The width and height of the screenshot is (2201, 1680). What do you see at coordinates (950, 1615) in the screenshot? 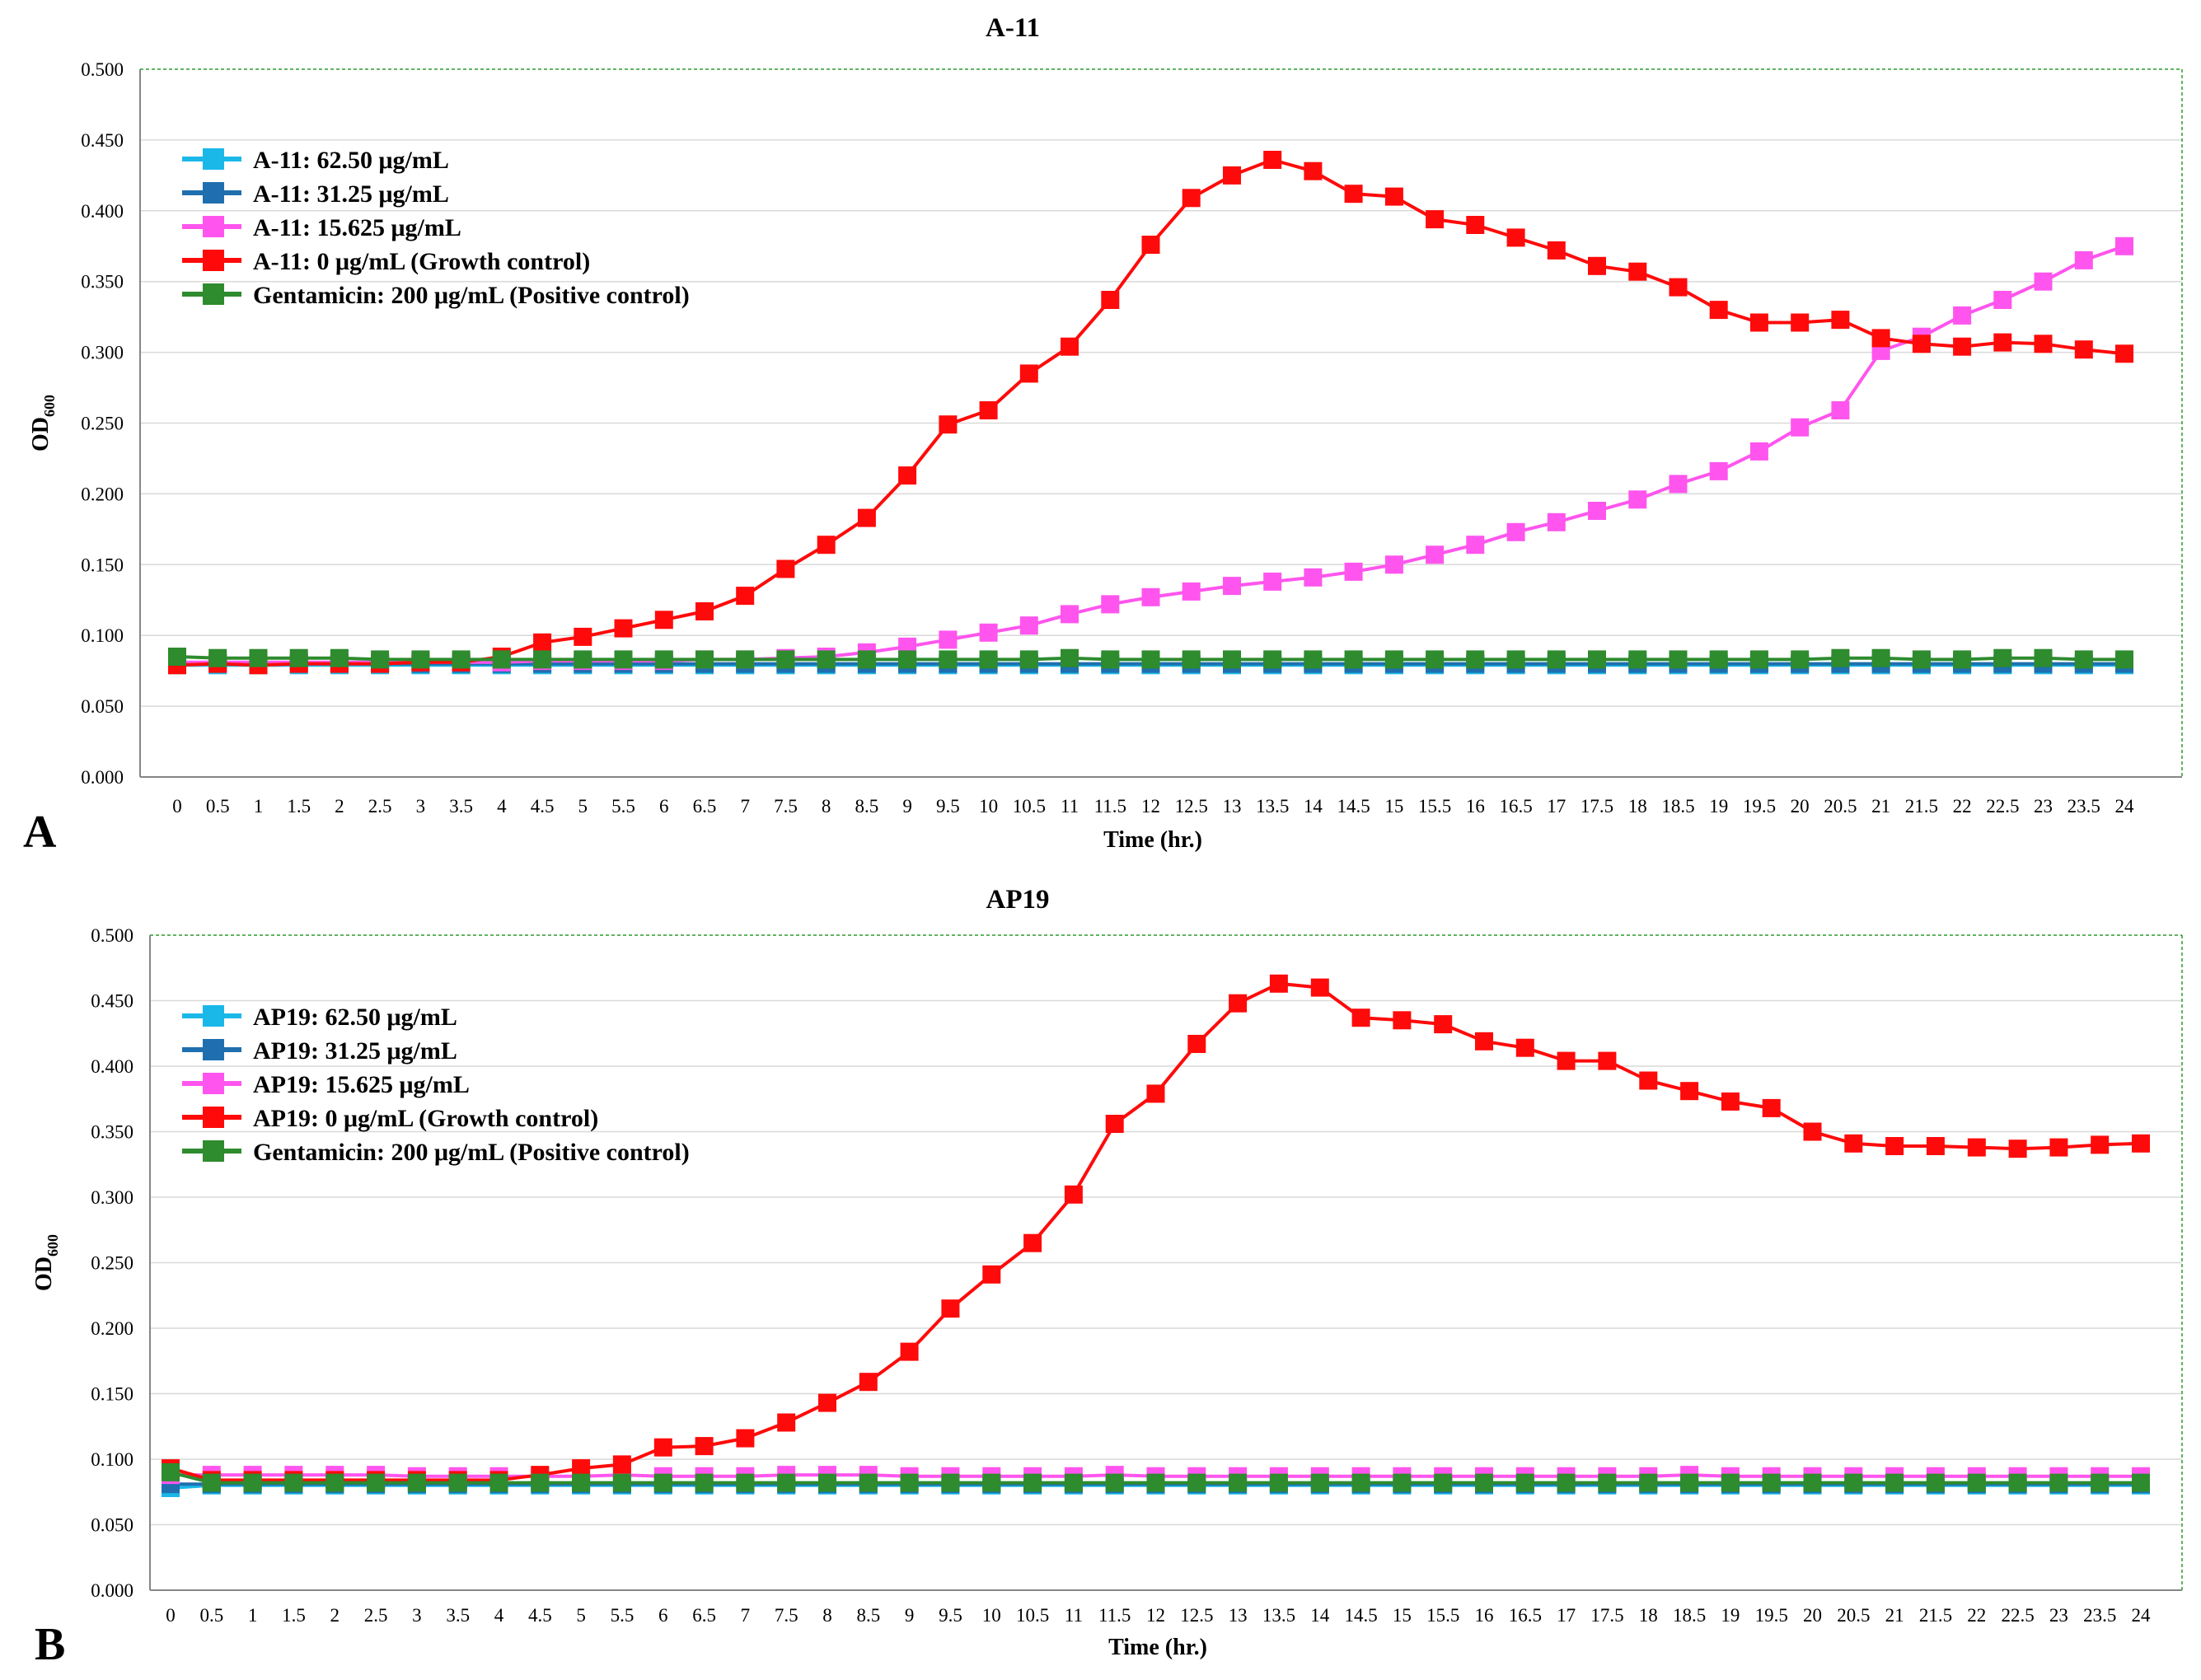
I see `x-tick-label: 9.5` at bounding box center [950, 1615].